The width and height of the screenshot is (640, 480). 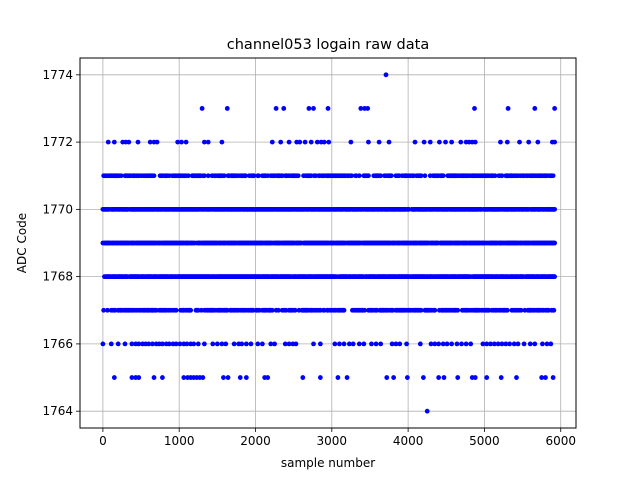 What do you see at coordinates (255, 441) in the screenshot?
I see `x-tick-label: 2000` at bounding box center [255, 441].